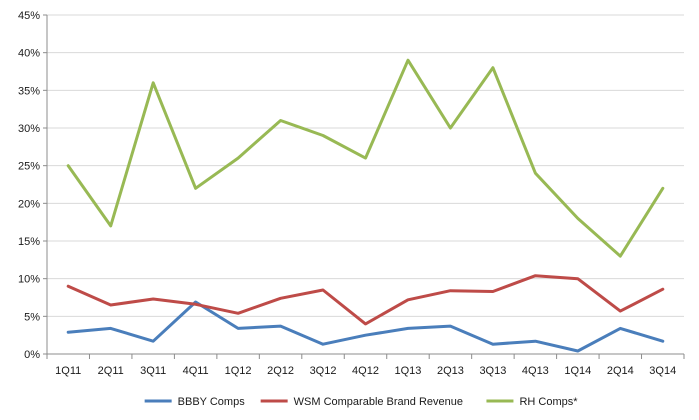 This screenshot has width=699, height=420. What do you see at coordinates (29, 242) in the screenshot?
I see `y-tick-label: 15%` at bounding box center [29, 242].